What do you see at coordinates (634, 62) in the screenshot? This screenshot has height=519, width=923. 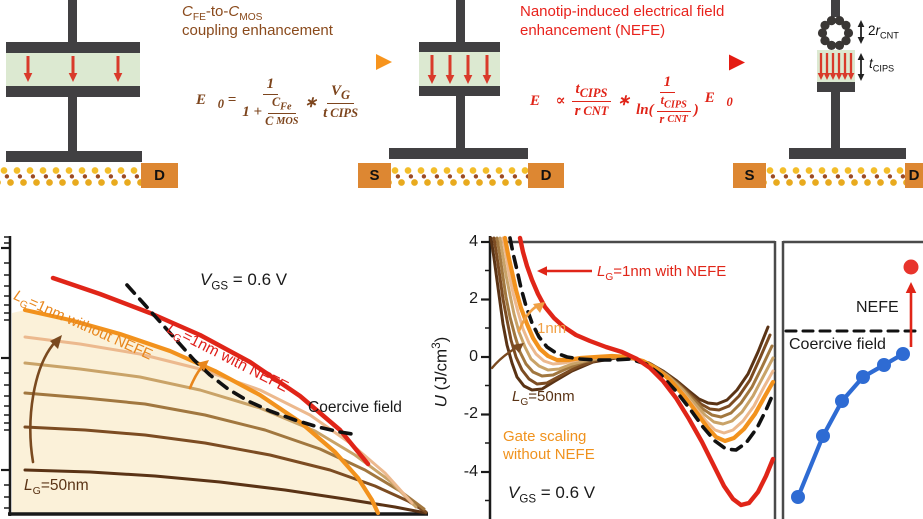 I see `nefe-enhancement-arrow-icon` at bounding box center [634, 62].